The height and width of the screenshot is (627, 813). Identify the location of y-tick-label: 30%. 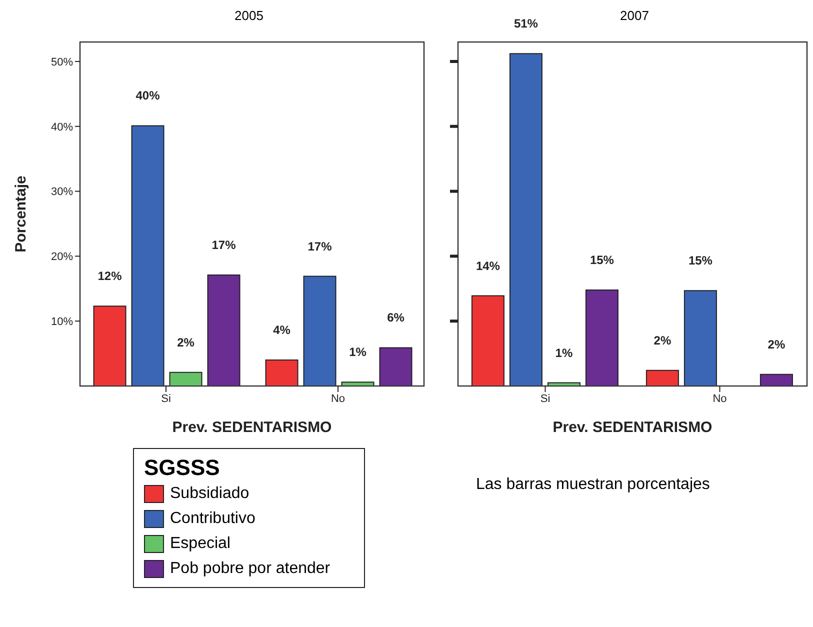
(62, 192).